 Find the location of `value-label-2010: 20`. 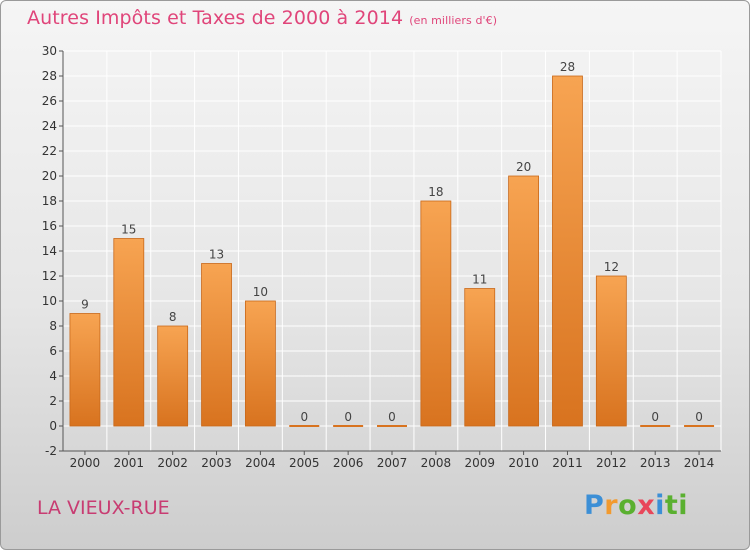

value-label-2010: 20 is located at coordinates (523, 167).